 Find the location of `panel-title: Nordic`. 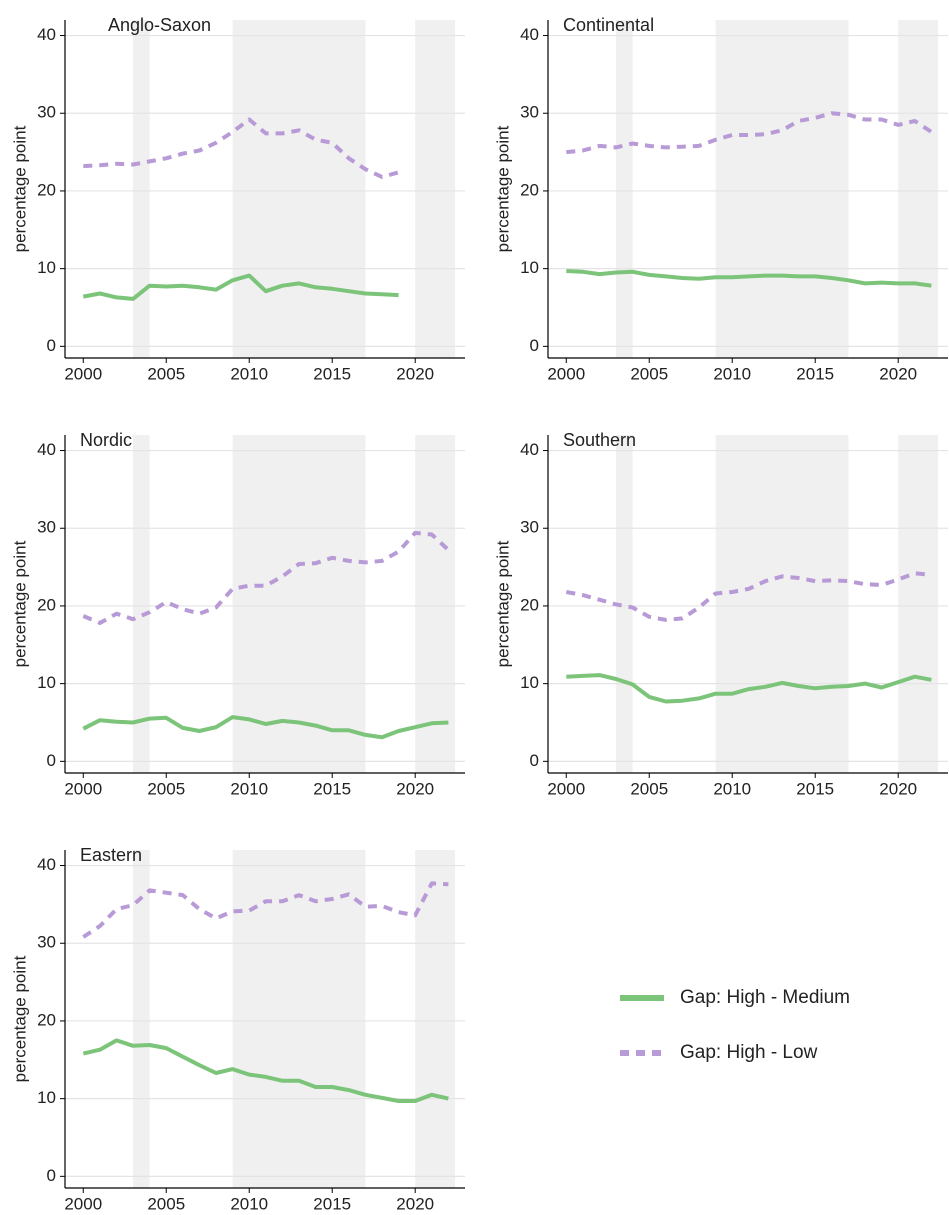

panel-title: Nordic is located at coordinates (106, 440).